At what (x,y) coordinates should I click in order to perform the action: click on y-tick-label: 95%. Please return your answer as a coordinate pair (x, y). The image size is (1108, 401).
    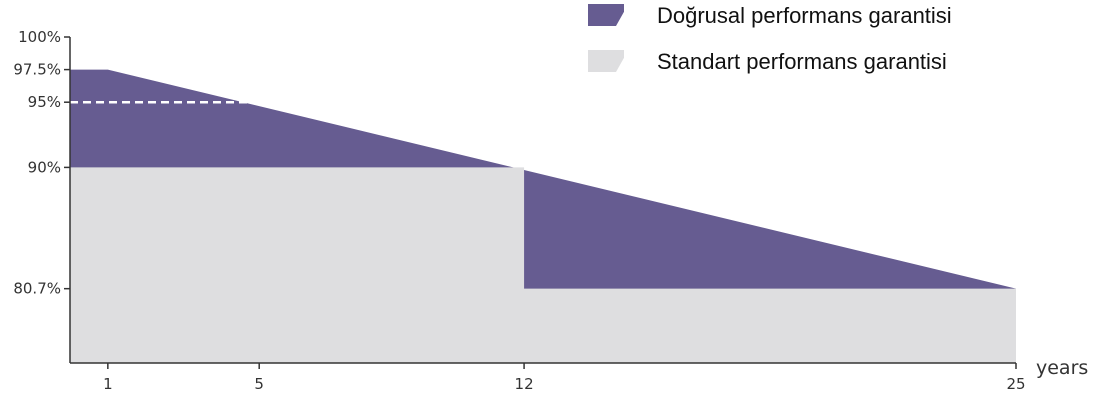
    Looking at the image, I should click on (44, 102).